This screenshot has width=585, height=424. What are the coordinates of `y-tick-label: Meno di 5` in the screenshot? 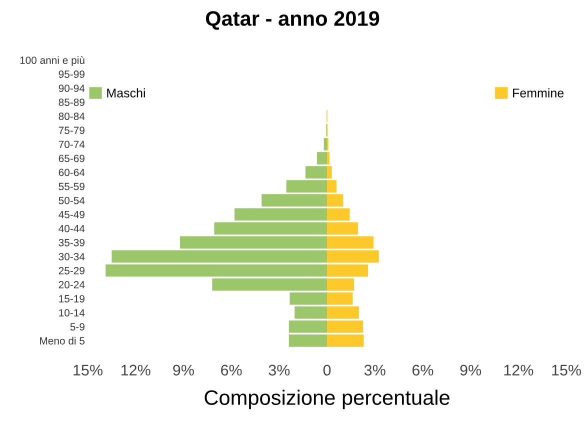 It's located at (62, 340).